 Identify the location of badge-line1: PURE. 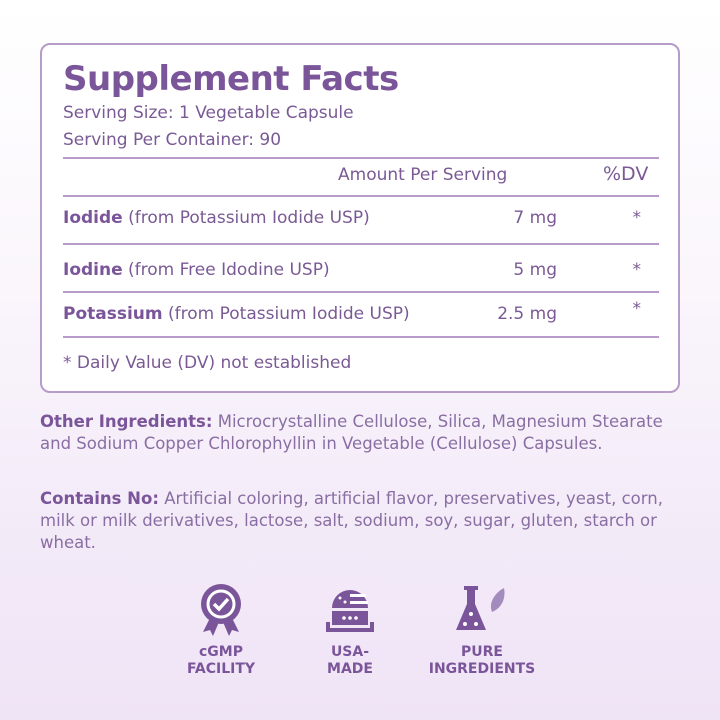
(482, 652).